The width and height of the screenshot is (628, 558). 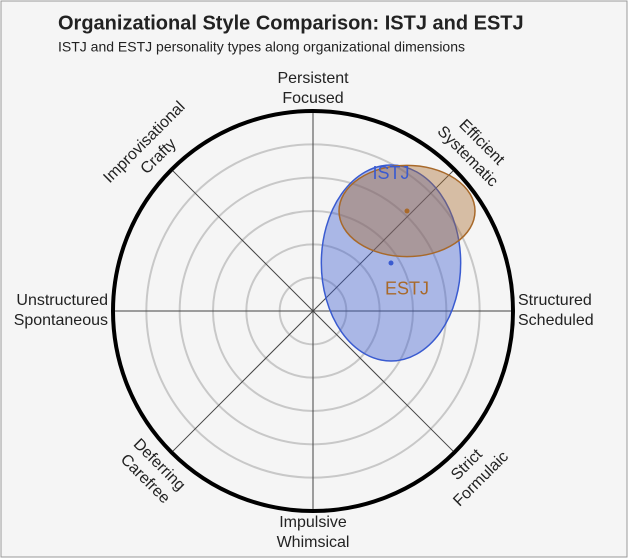 I want to click on direction-text: Persistent, so click(x=313, y=78).